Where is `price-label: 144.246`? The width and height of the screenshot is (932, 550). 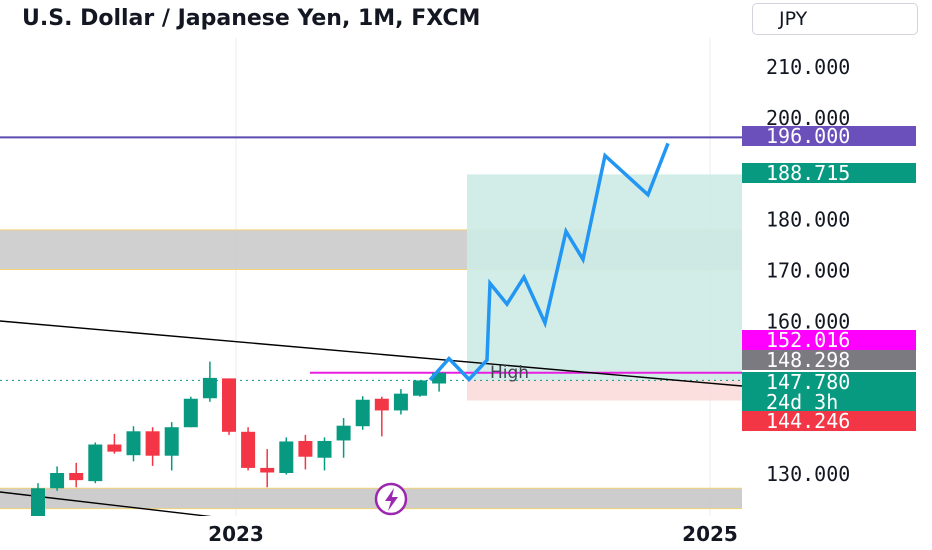
price-label: 144.246 is located at coordinates (808, 421).